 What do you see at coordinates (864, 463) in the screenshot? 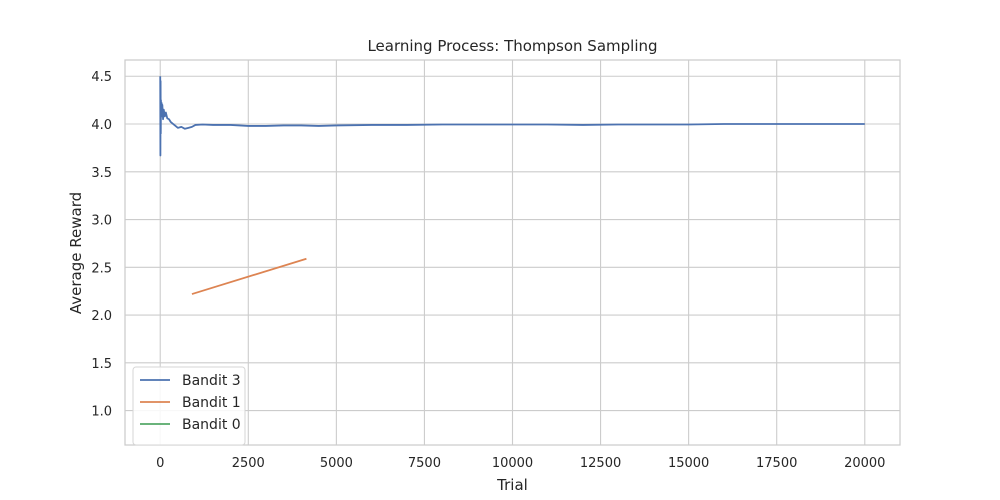
I see `x-tick-label: 20000` at bounding box center [864, 463].